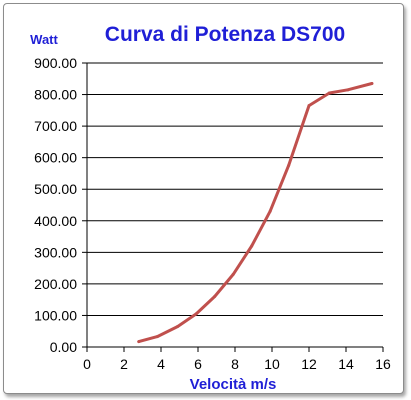  Describe the element at coordinates (233, 384) in the screenshot. I see `x-axis-label: Velocità m/s` at that location.